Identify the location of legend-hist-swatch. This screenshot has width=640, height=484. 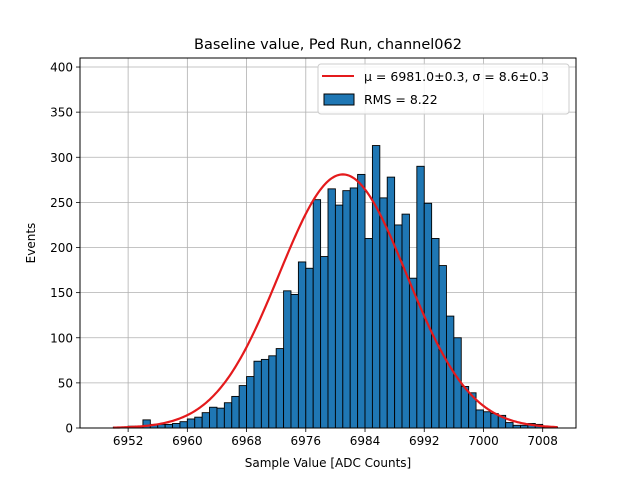
(339, 99).